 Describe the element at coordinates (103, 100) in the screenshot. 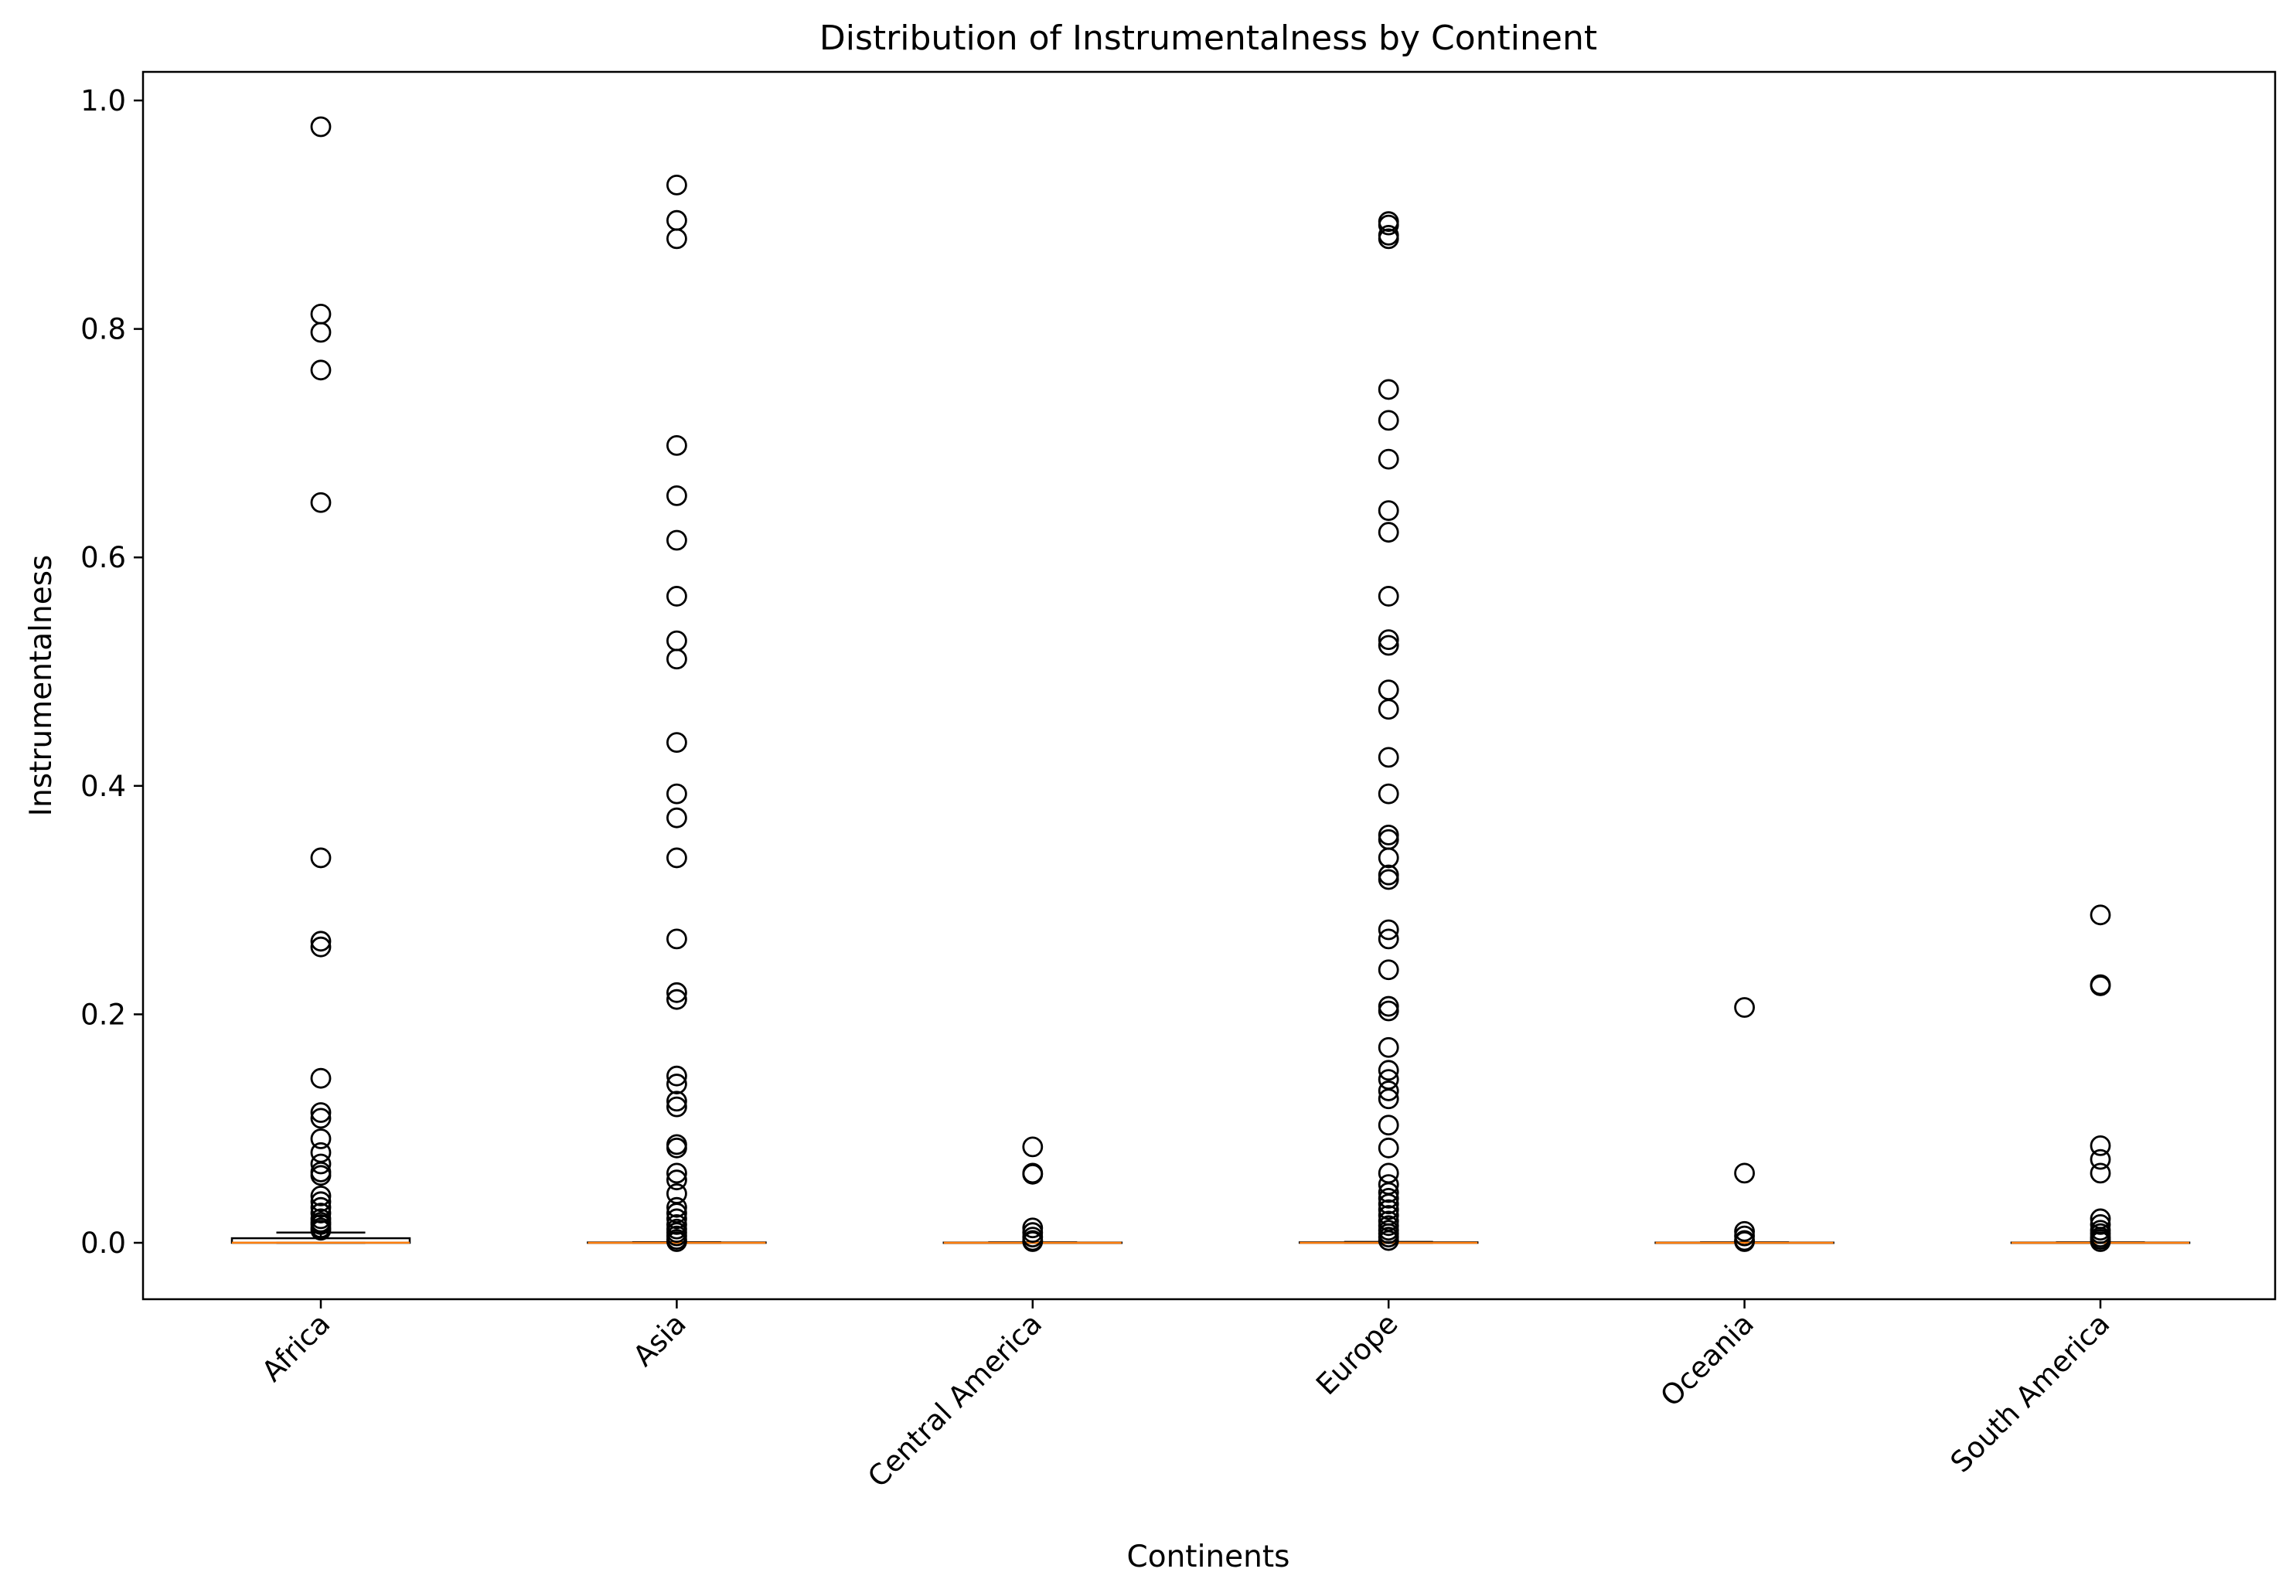

I see `y-tick-label: 1.0` at that location.